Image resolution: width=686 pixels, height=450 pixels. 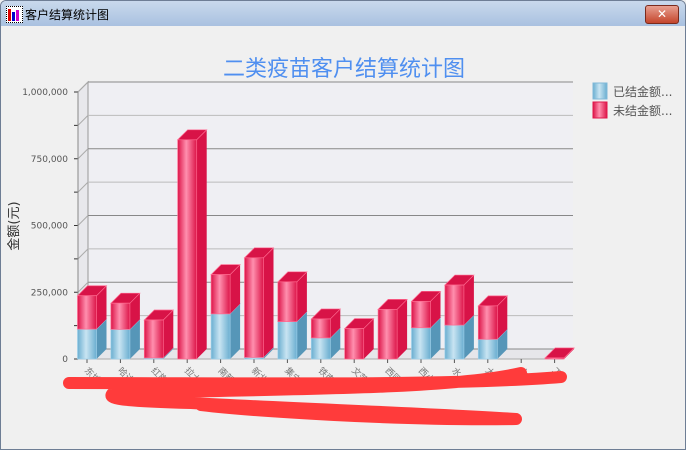 What do you see at coordinates (67, 15) in the screenshot?
I see `window-title: 客户结算统计图` at bounding box center [67, 15].